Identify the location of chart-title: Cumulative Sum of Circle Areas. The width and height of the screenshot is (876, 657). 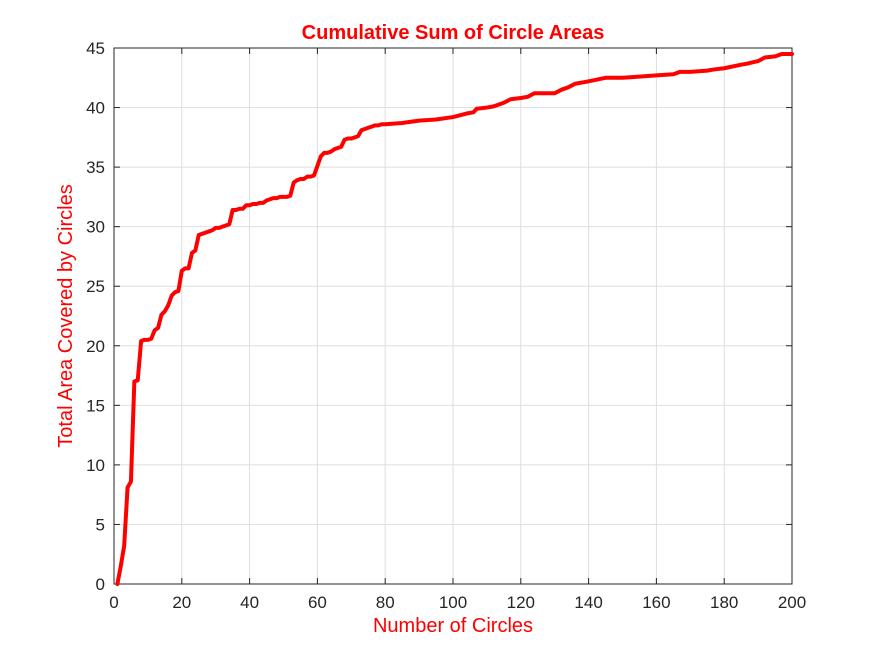
(453, 33).